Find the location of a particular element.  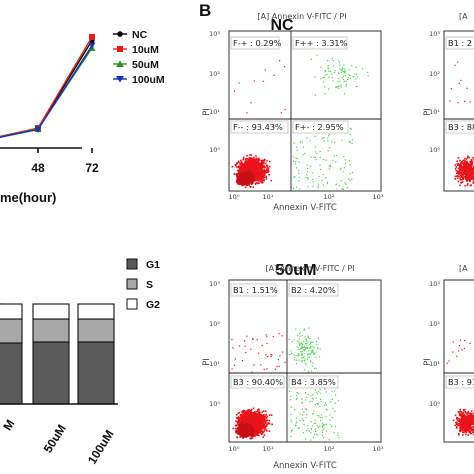

quadrant-upper-left: B1 : 1.51% is located at coordinates (255, 290).